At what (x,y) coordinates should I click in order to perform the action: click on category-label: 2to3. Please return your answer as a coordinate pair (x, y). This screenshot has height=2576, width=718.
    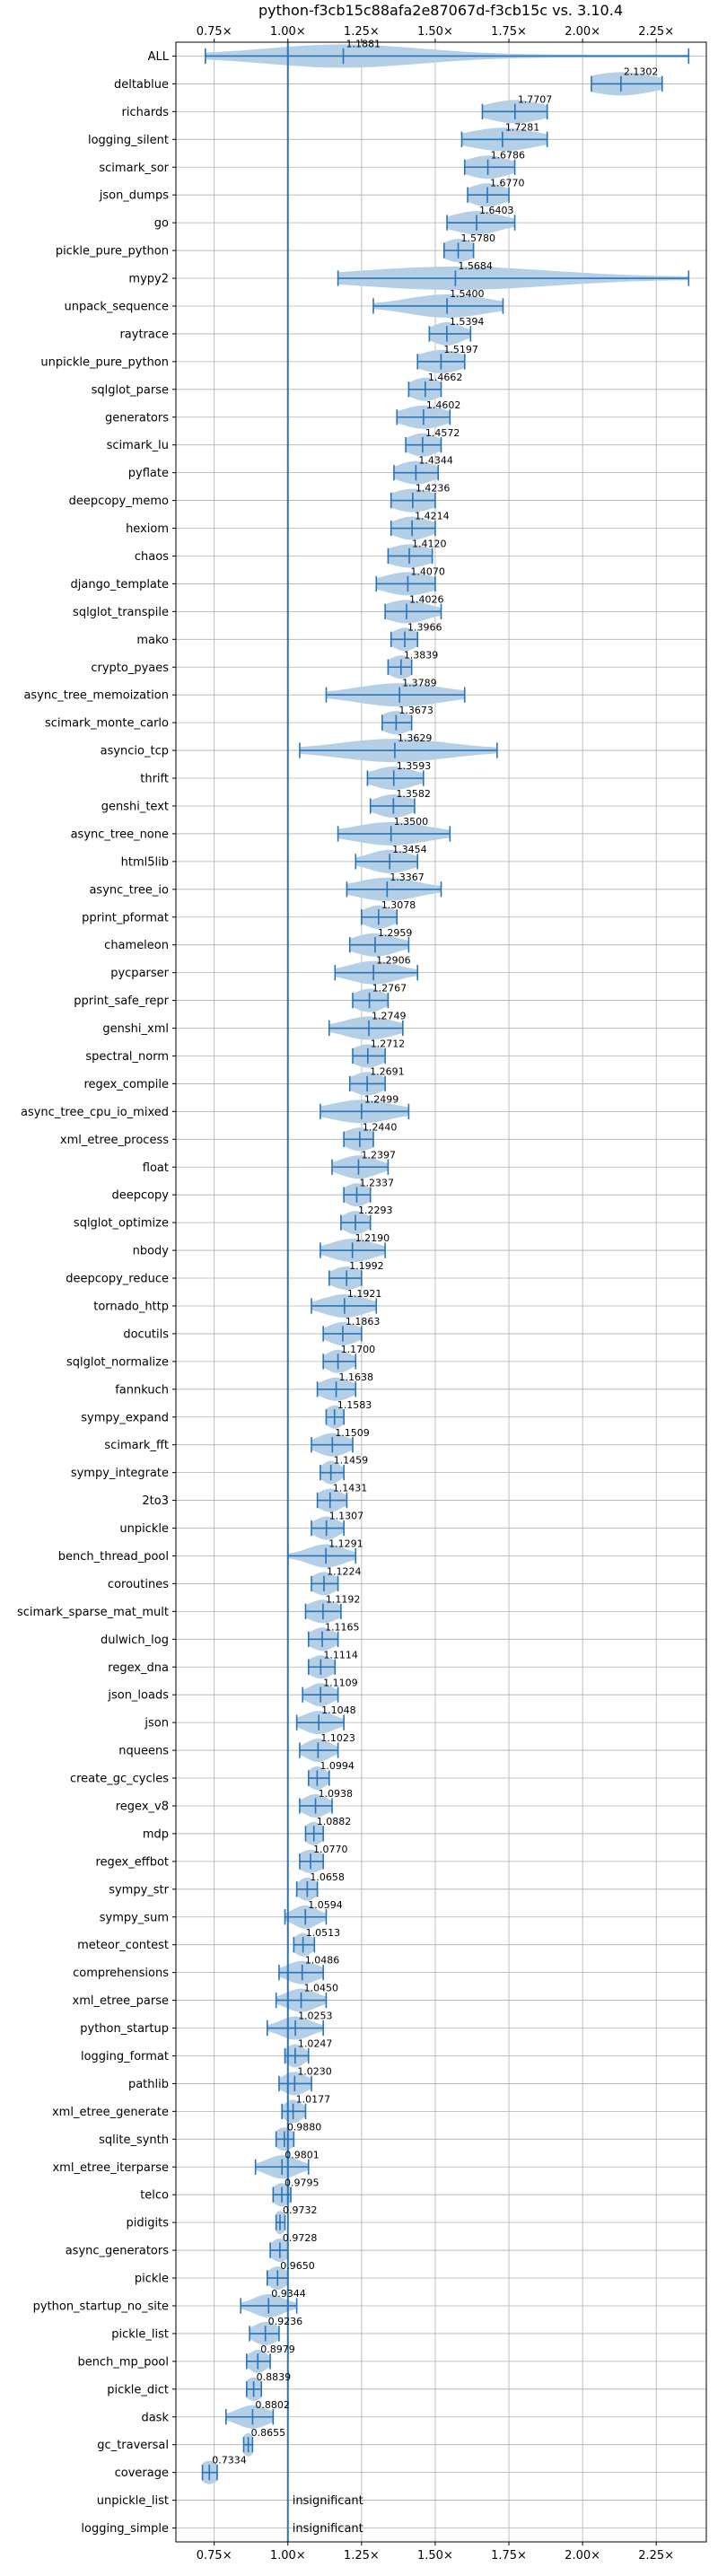
    Looking at the image, I should click on (155, 1501).